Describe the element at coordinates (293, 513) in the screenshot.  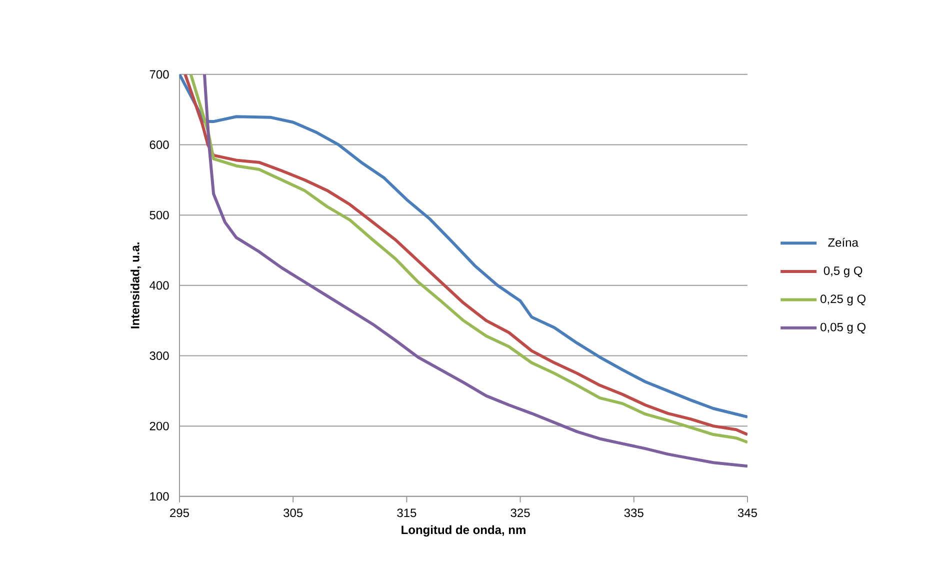
I see `x-tick-label: 305` at that location.